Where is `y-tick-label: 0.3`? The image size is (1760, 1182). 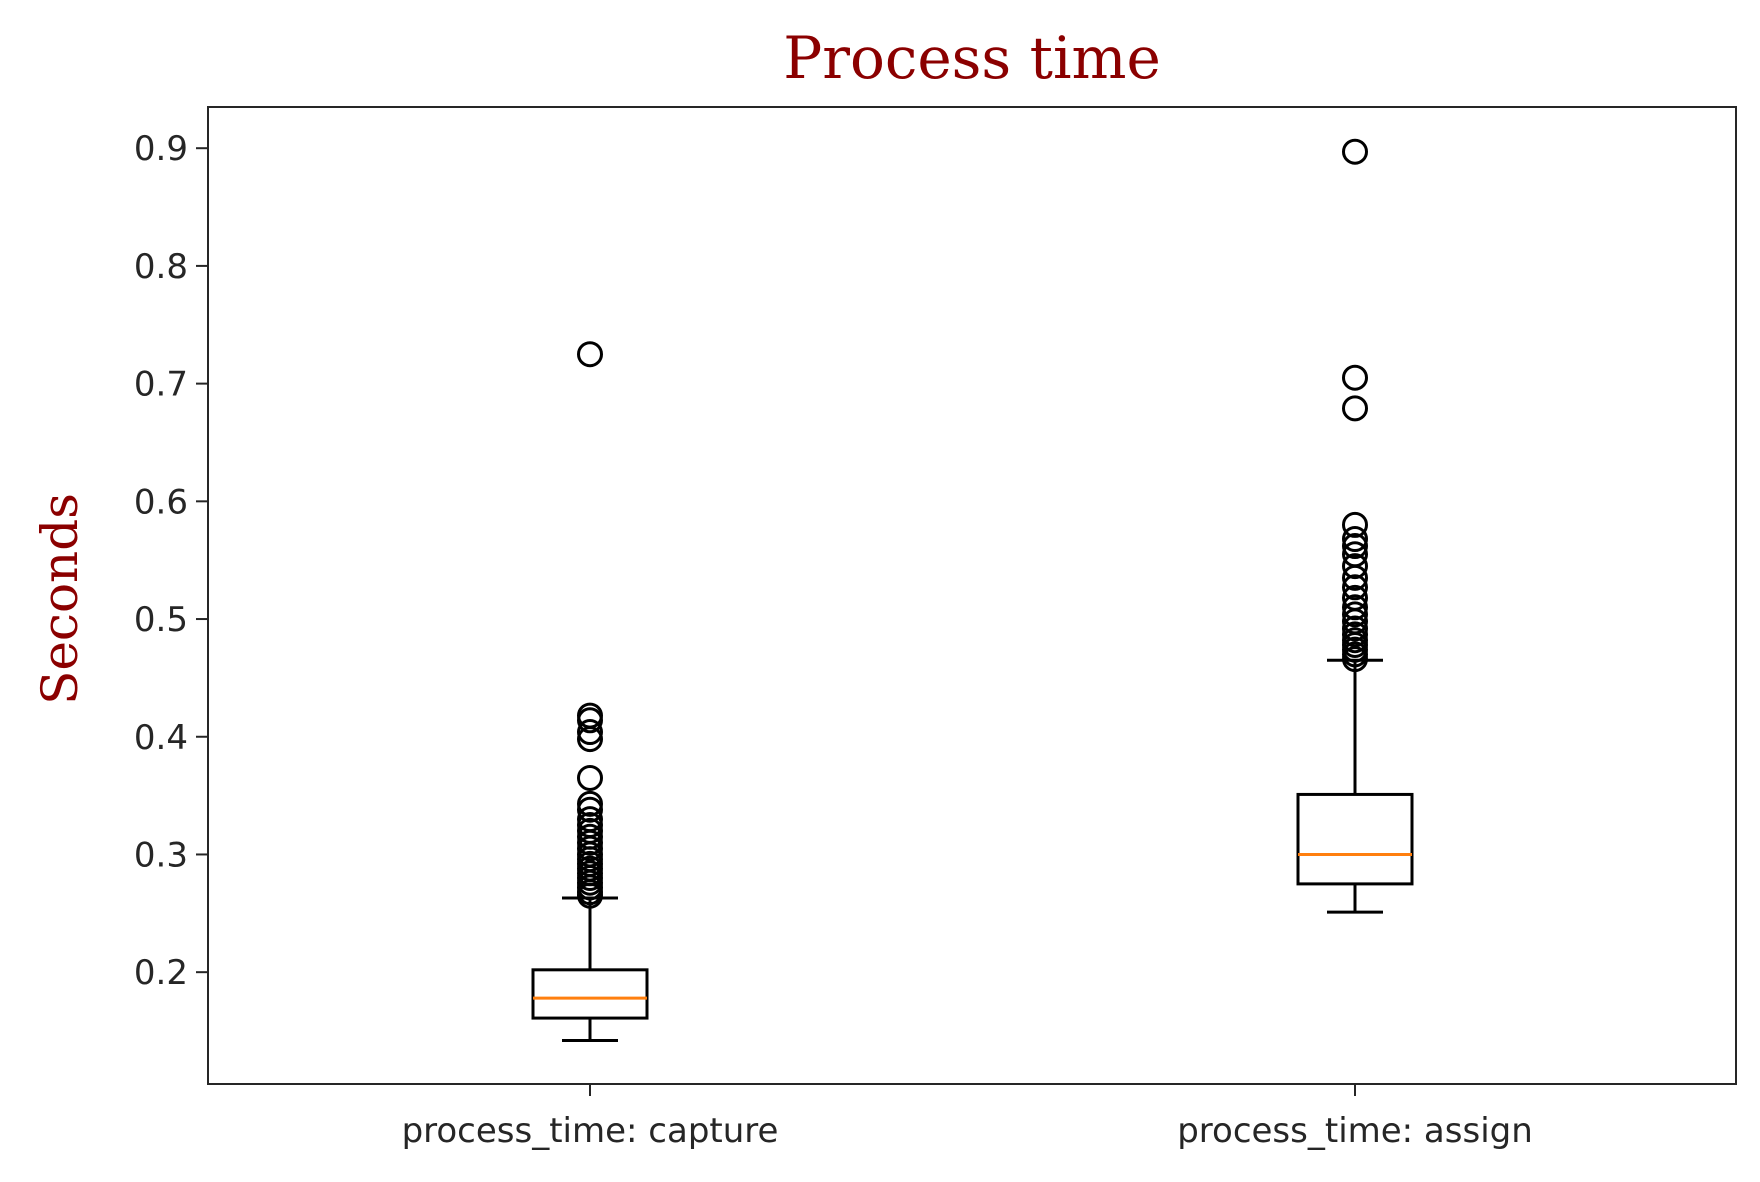
y-tick-label: 0.3 is located at coordinates (161, 855).